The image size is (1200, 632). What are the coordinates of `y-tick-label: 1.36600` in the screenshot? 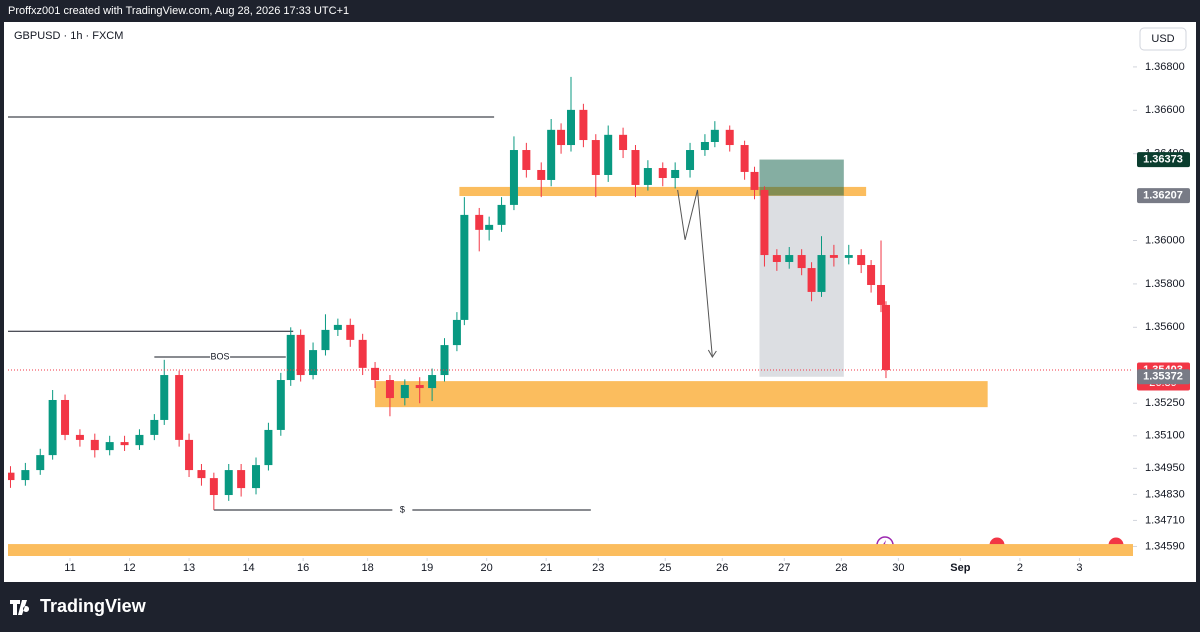 It's located at (1165, 110).